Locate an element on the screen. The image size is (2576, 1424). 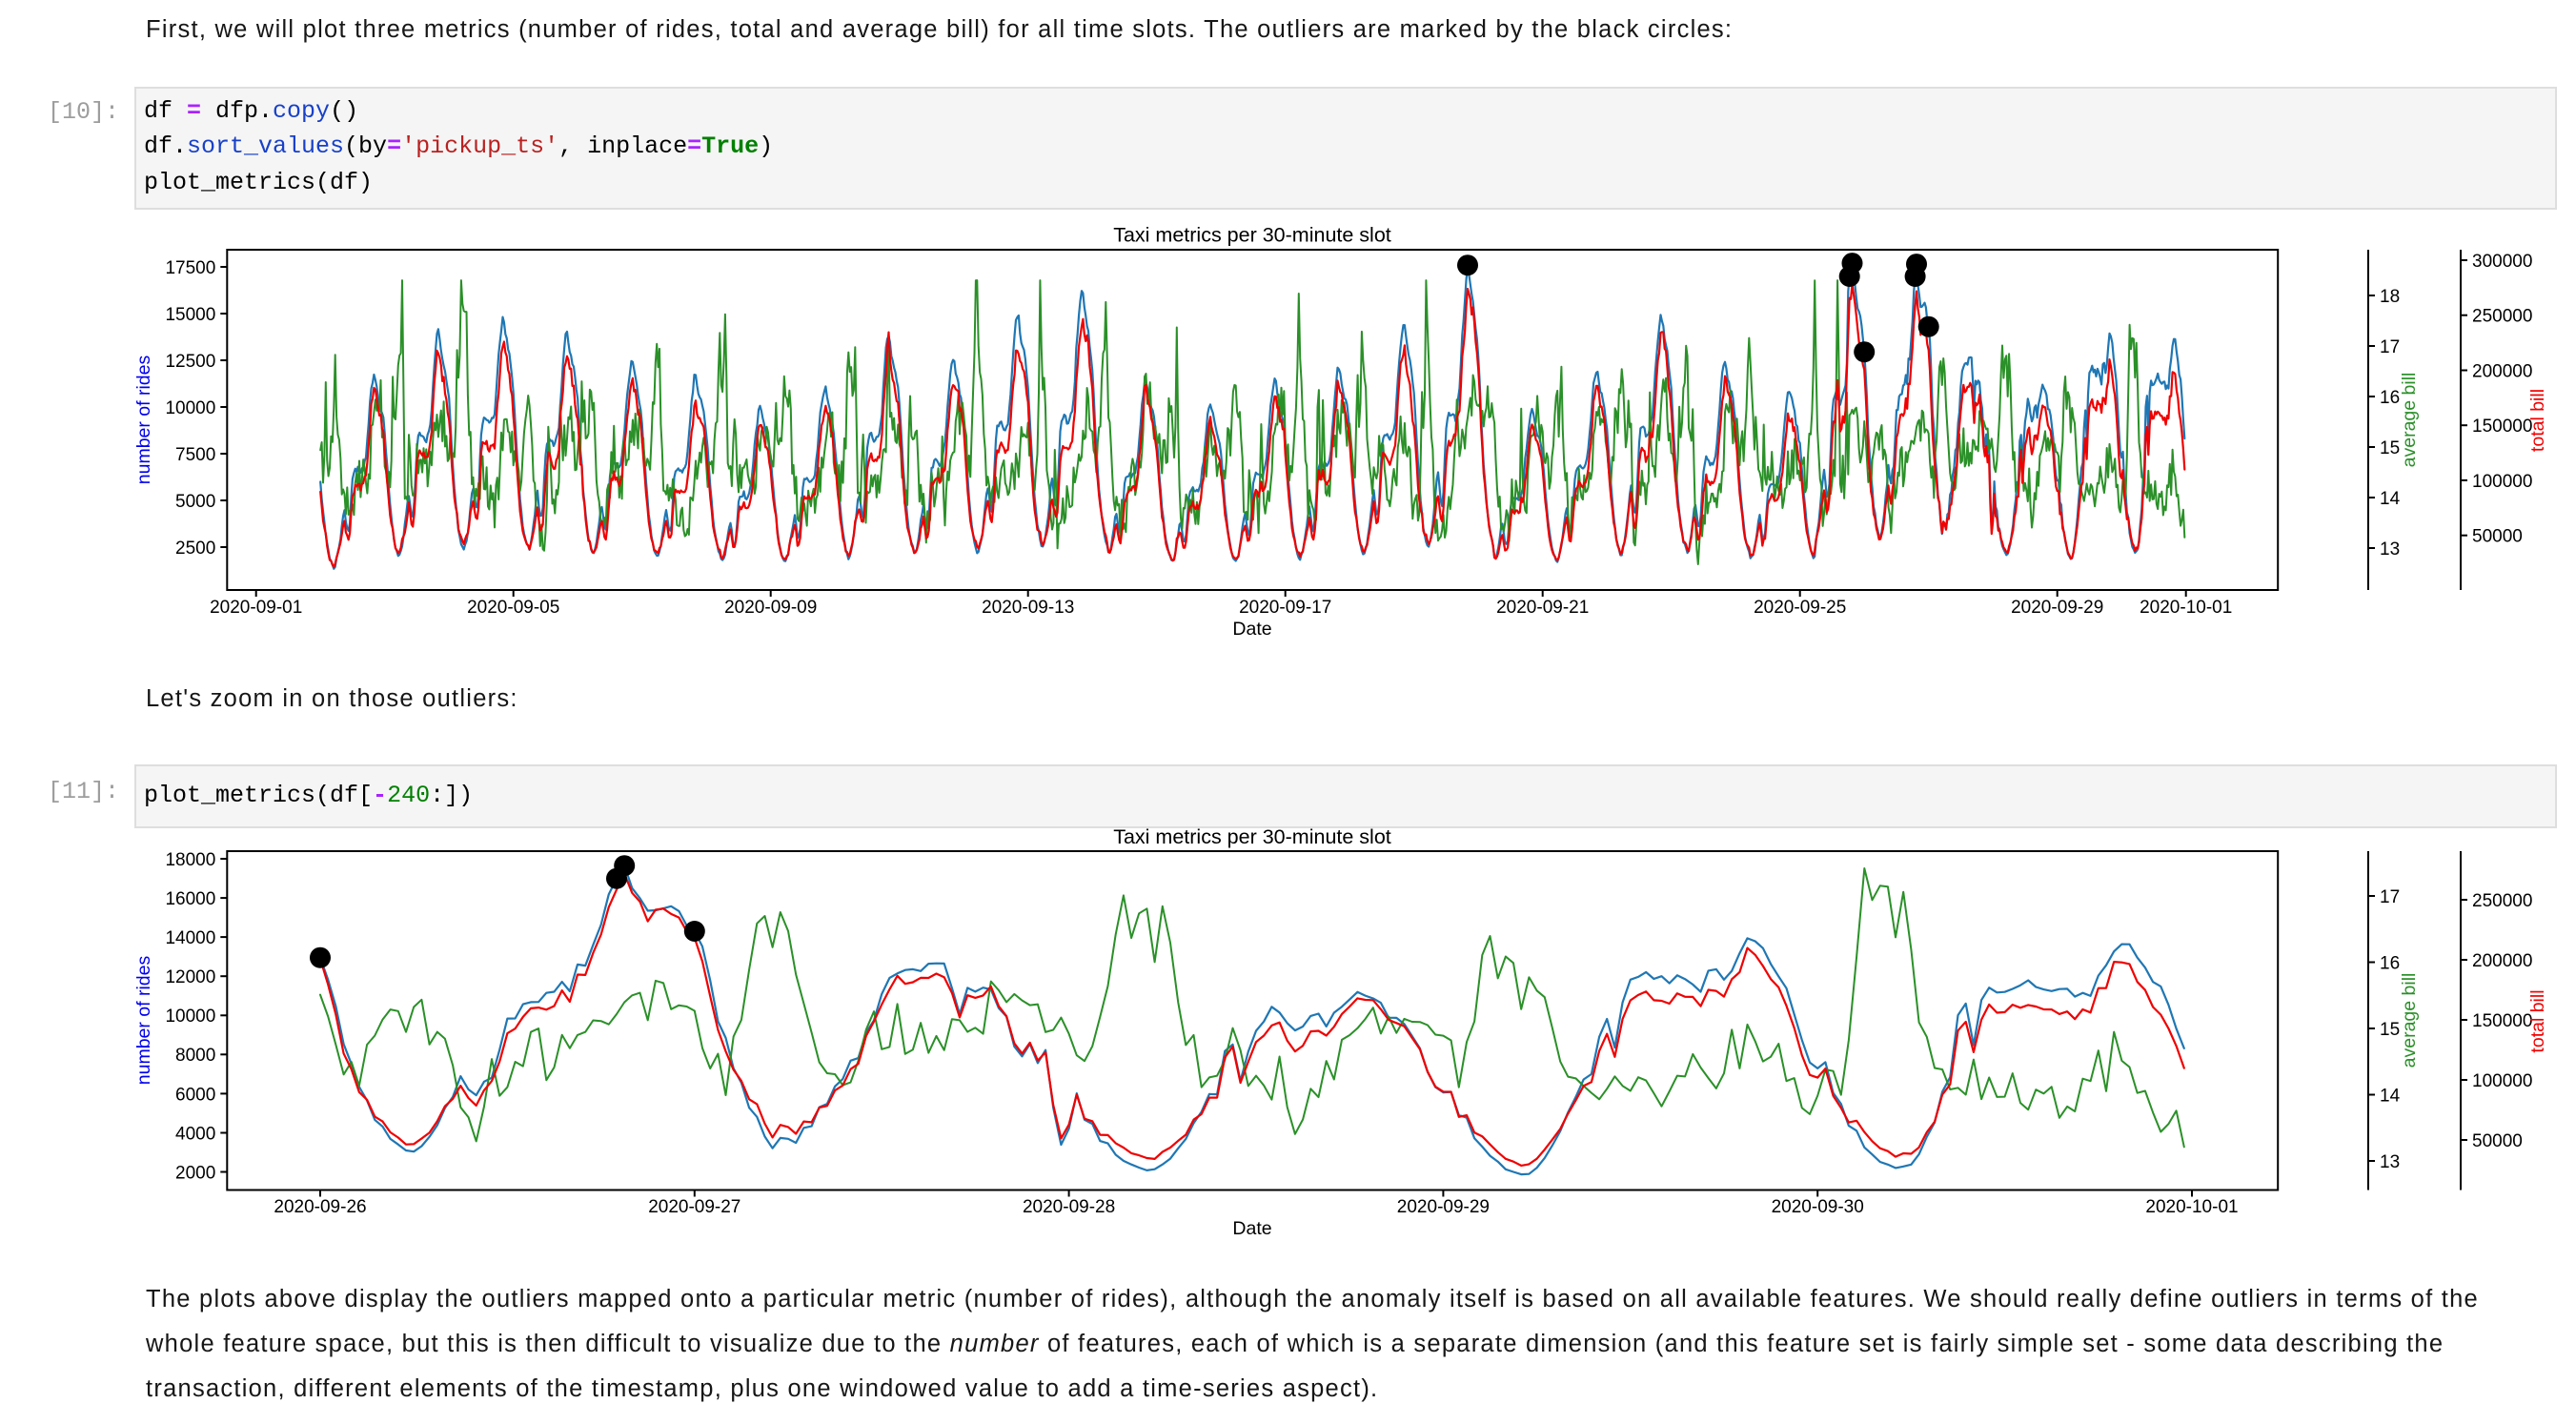
svg-text: 300000 is located at coordinates (2502, 262).